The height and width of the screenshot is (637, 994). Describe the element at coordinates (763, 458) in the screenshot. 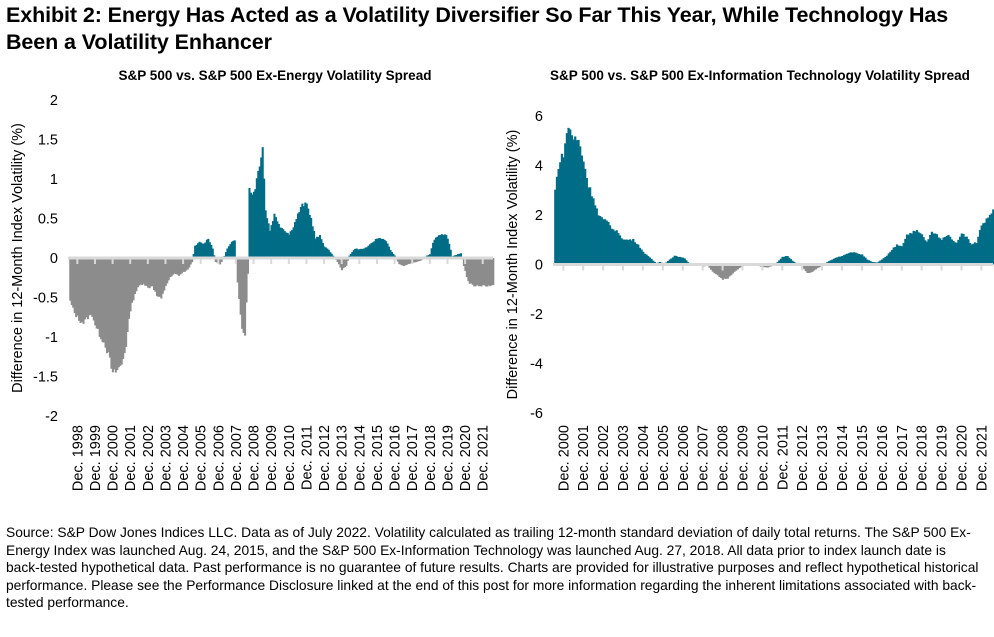

I see `x-tick-label: Dec. 2010` at that location.